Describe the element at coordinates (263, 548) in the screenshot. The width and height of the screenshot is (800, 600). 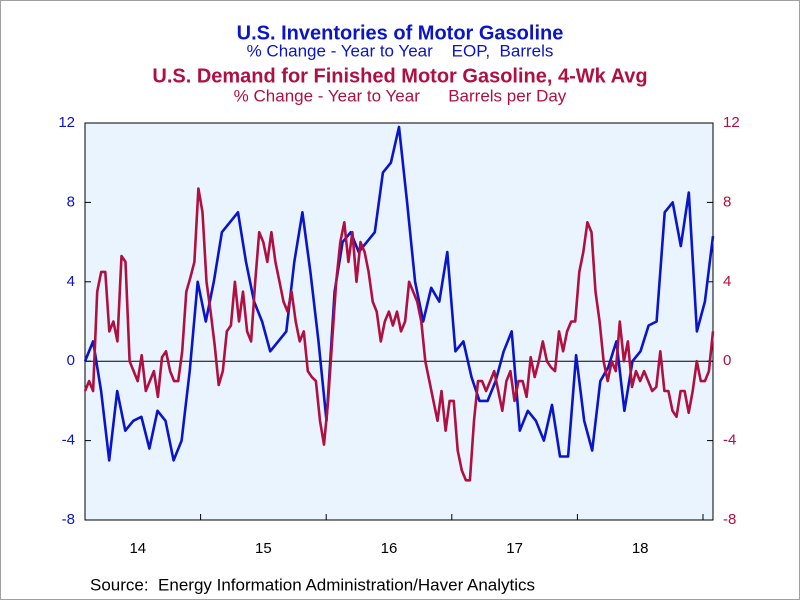
I see `x-tick-label: 15` at that location.